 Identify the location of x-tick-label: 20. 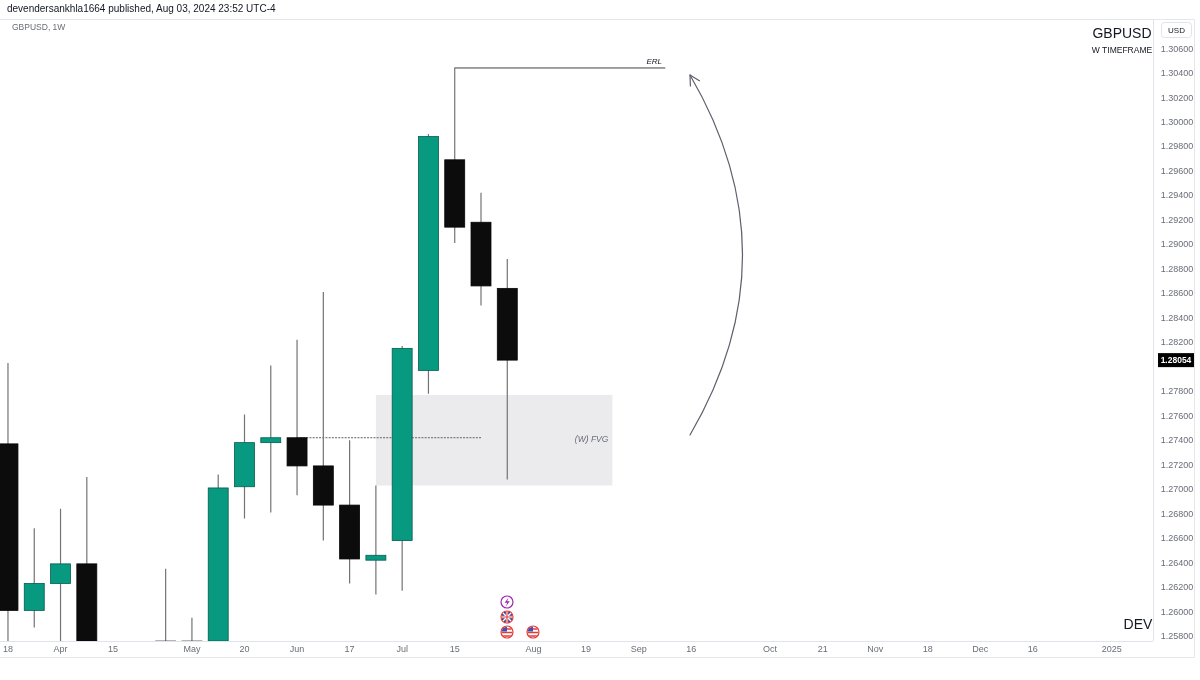
(244, 649).